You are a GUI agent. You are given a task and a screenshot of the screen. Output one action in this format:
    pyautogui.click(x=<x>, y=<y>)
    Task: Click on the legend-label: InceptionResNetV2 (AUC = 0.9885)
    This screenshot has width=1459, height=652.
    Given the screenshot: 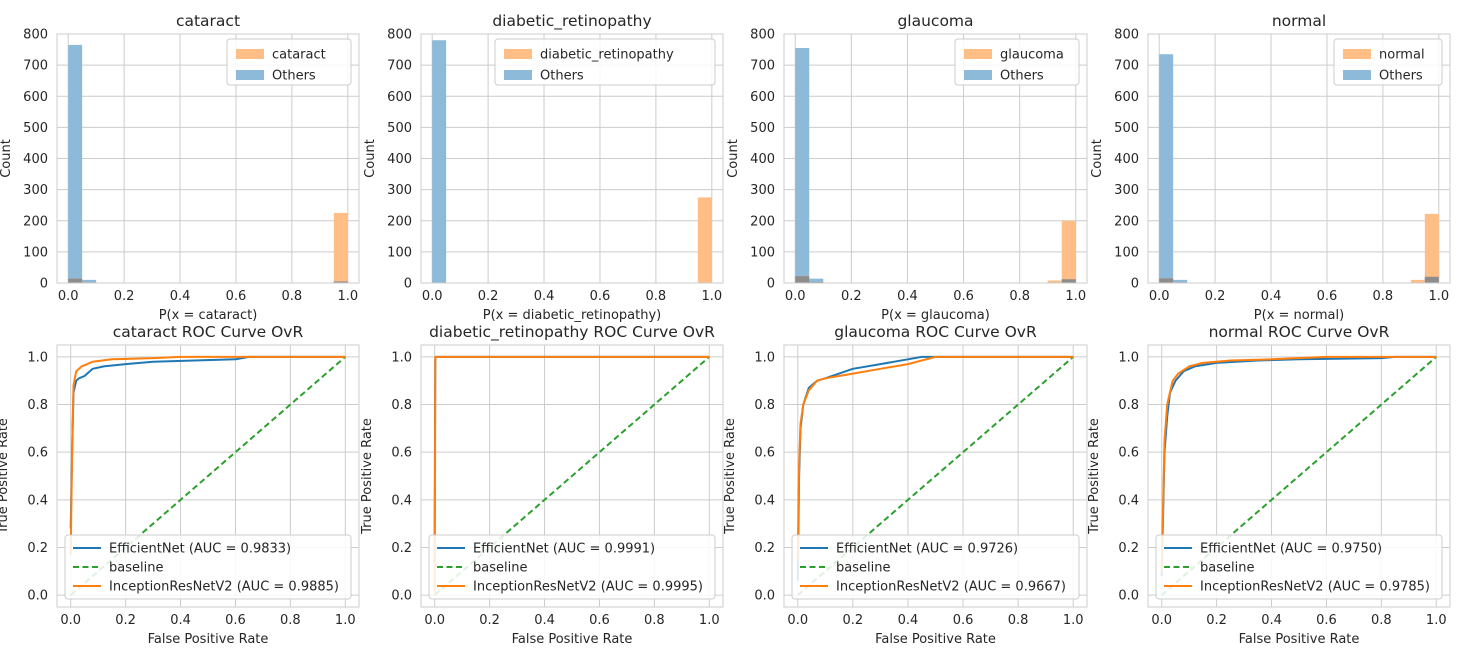 What is the action you would take?
    pyautogui.click(x=224, y=587)
    